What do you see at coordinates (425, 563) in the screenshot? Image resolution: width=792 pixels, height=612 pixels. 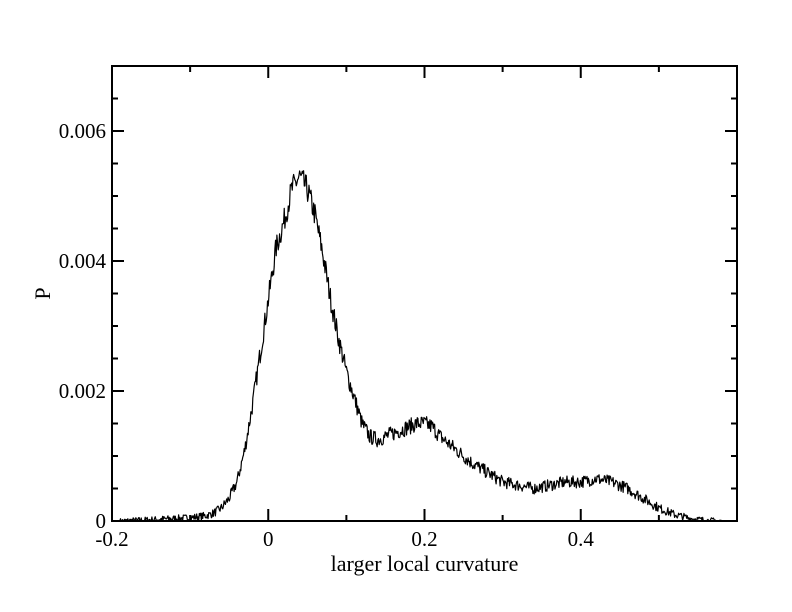 I see `x-axis-title: larger local curvature` at bounding box center [425, 563].